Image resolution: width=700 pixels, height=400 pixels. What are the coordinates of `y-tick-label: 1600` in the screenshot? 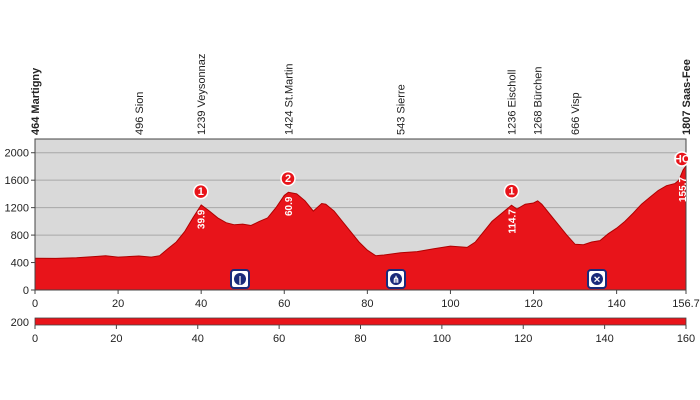 It's located at (17, 181).